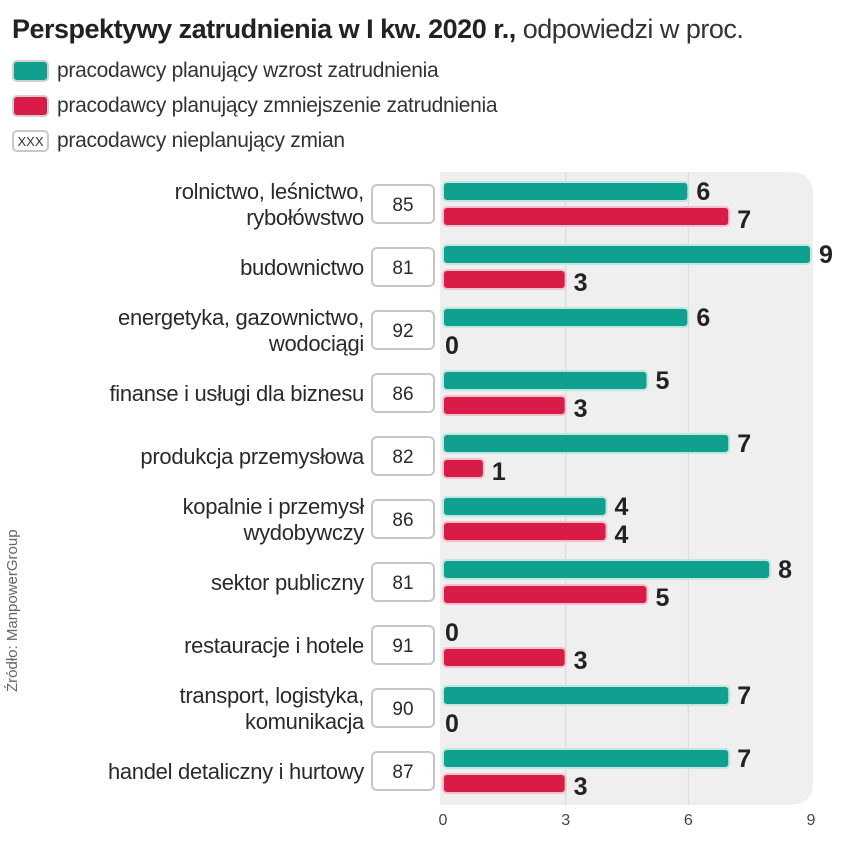 The image size is (842, 854). Describe the element at coordinates (274, 645) in the screenshot. I see `category-label: restauracje i hotele` at that location.